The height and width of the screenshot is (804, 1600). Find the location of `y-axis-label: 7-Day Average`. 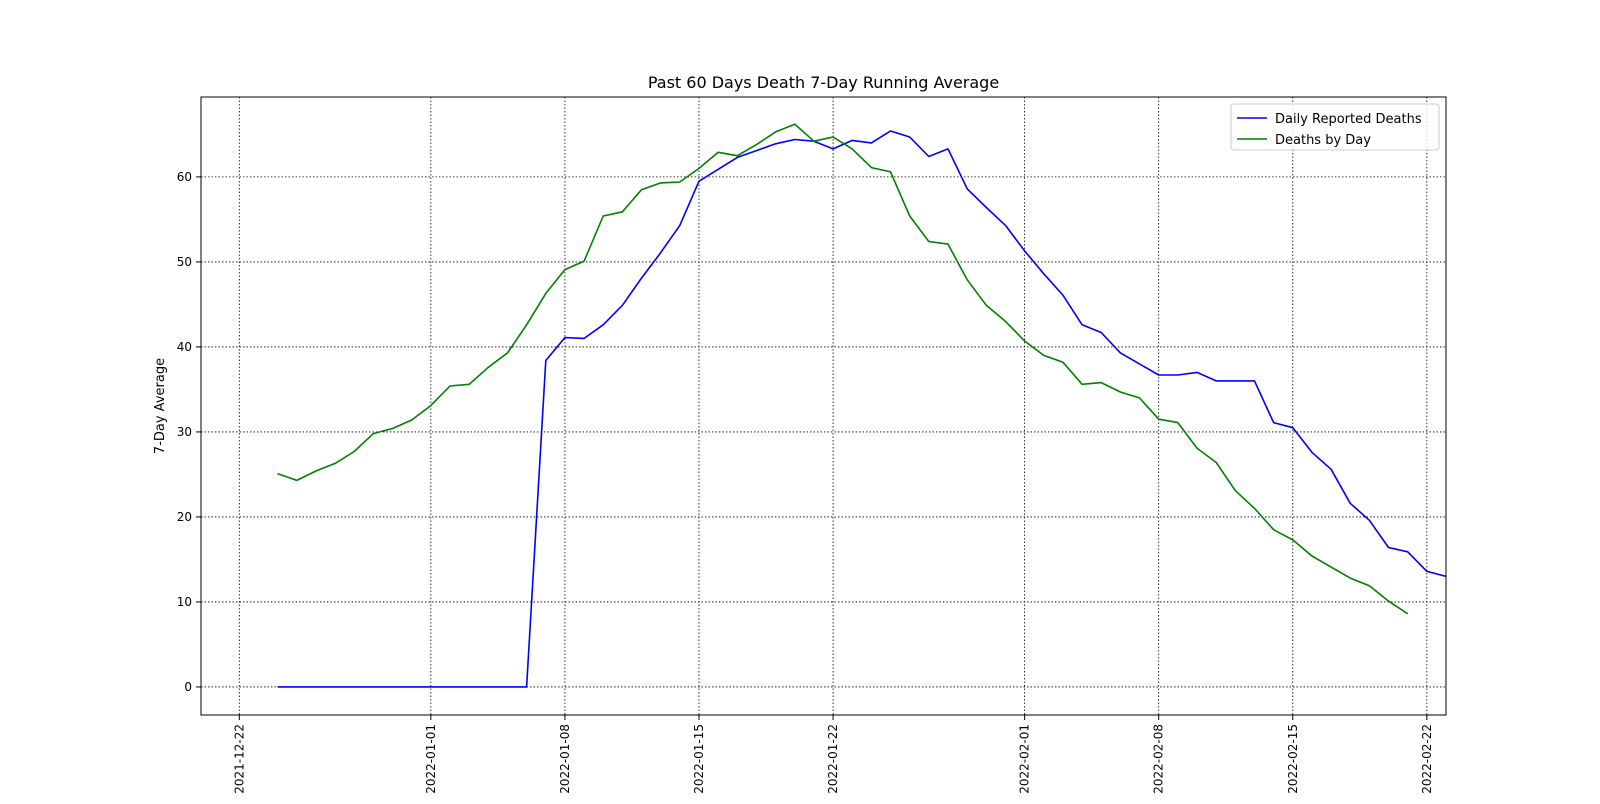

y-axis-label: 7-Day Average is located at coordinates (160, 406).